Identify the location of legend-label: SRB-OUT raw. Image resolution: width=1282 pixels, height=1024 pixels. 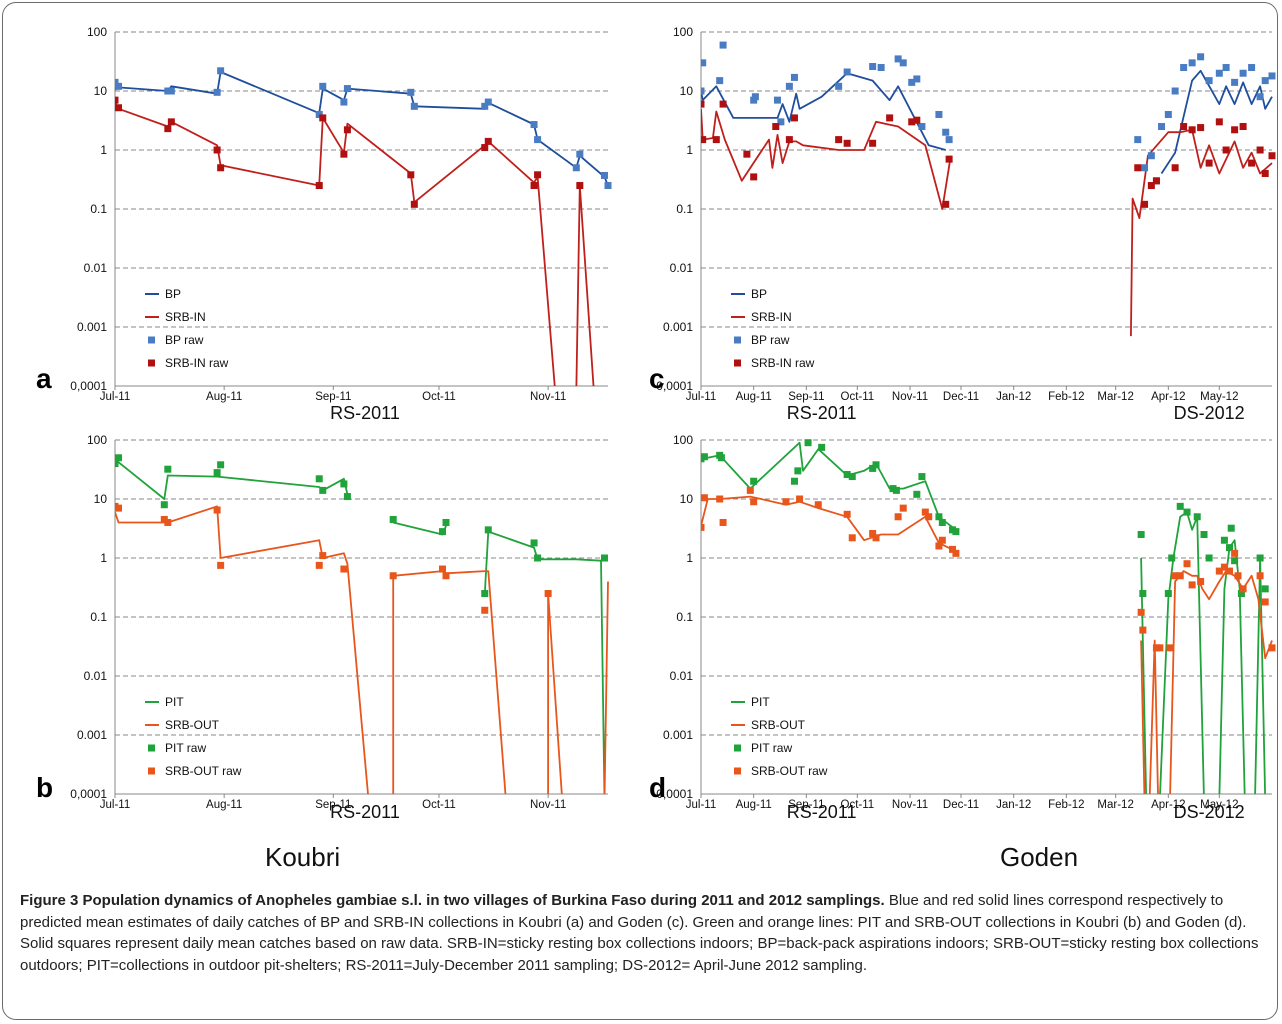
(203, 771).